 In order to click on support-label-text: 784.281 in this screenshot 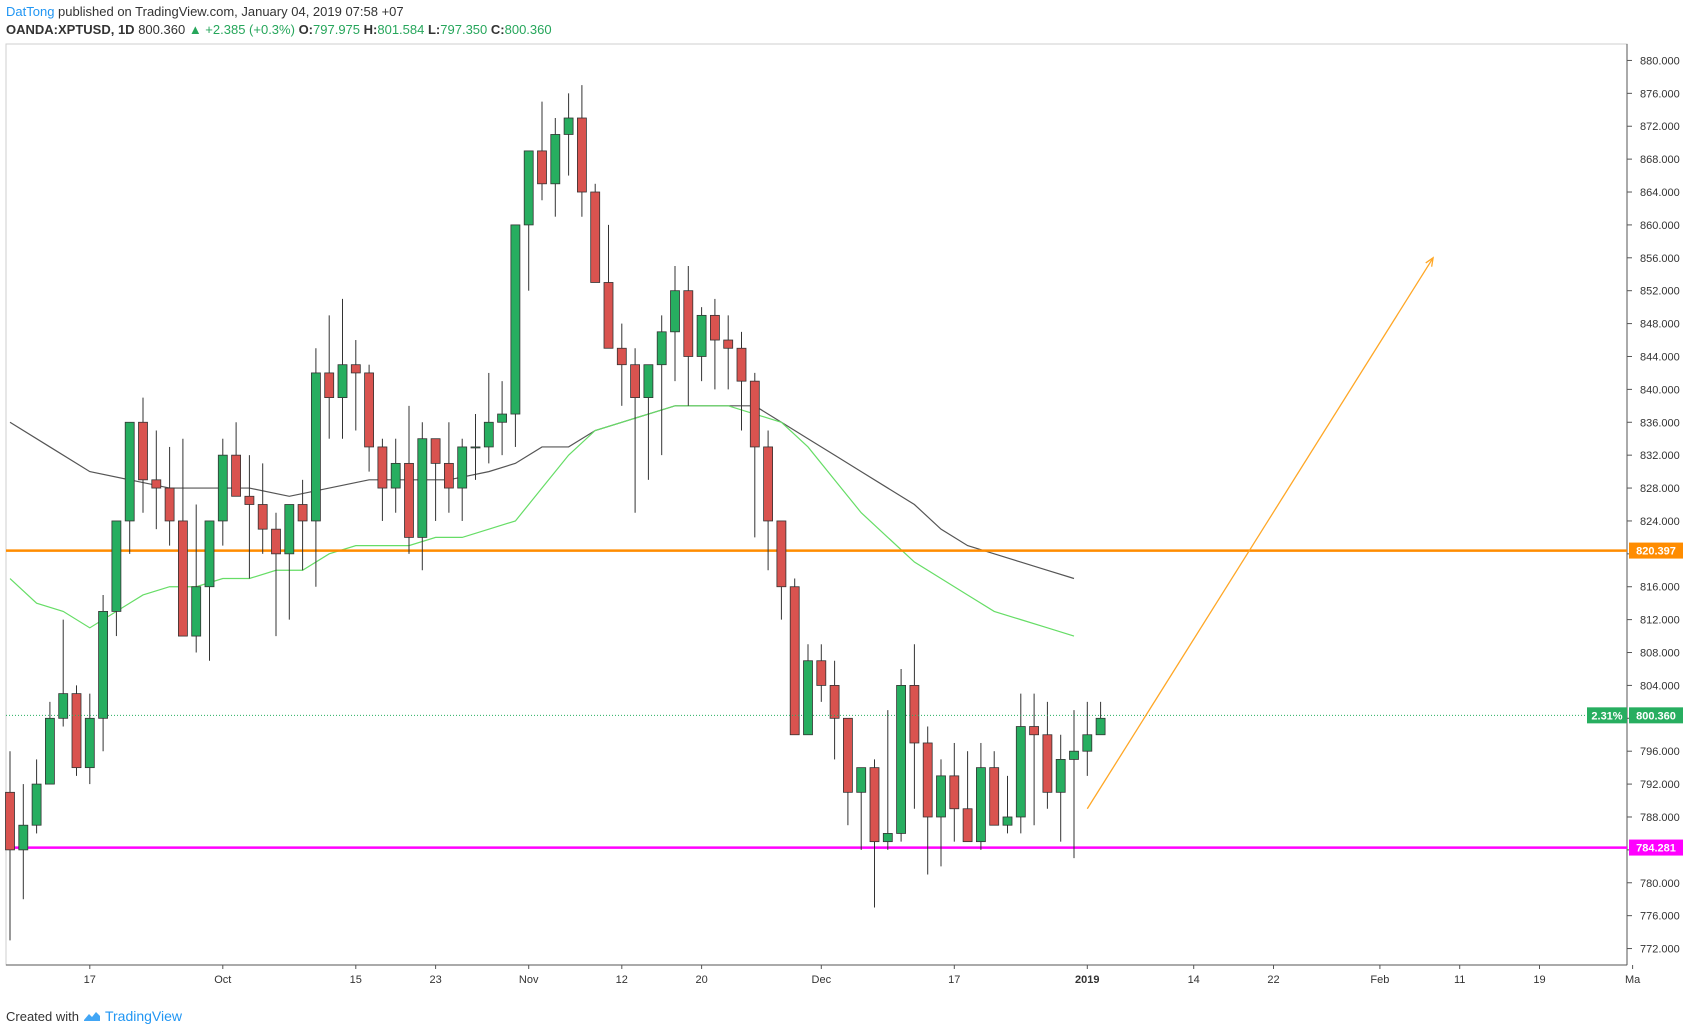, I will do `click(1656, 849)`.